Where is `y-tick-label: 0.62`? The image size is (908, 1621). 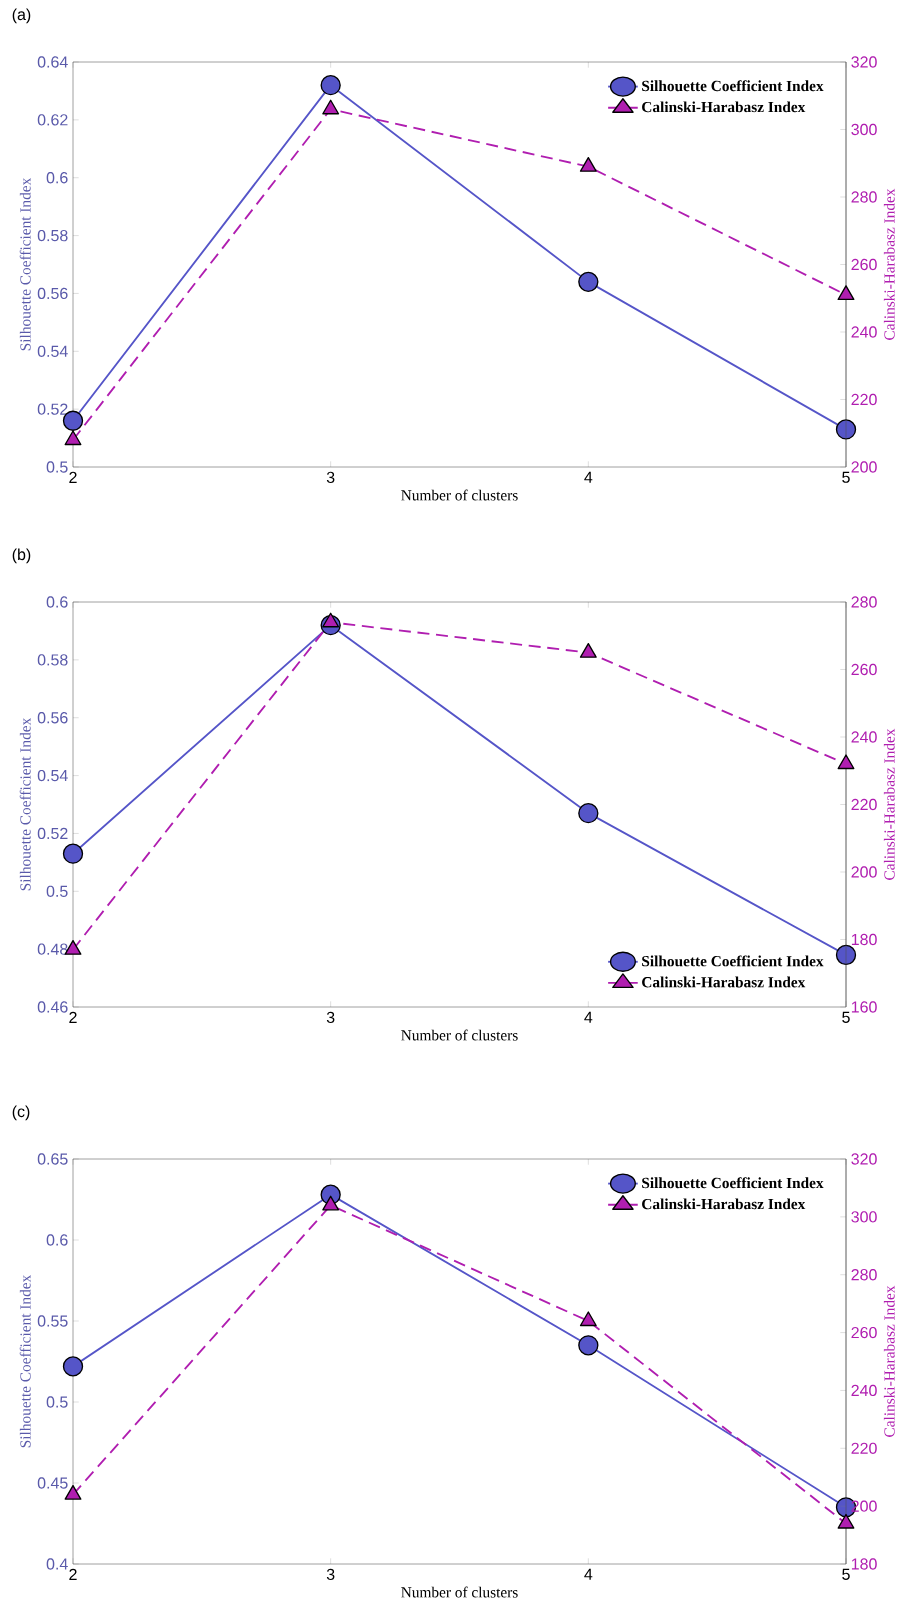
y-tick-label: 0.62 is located at coordinates (52, 120).